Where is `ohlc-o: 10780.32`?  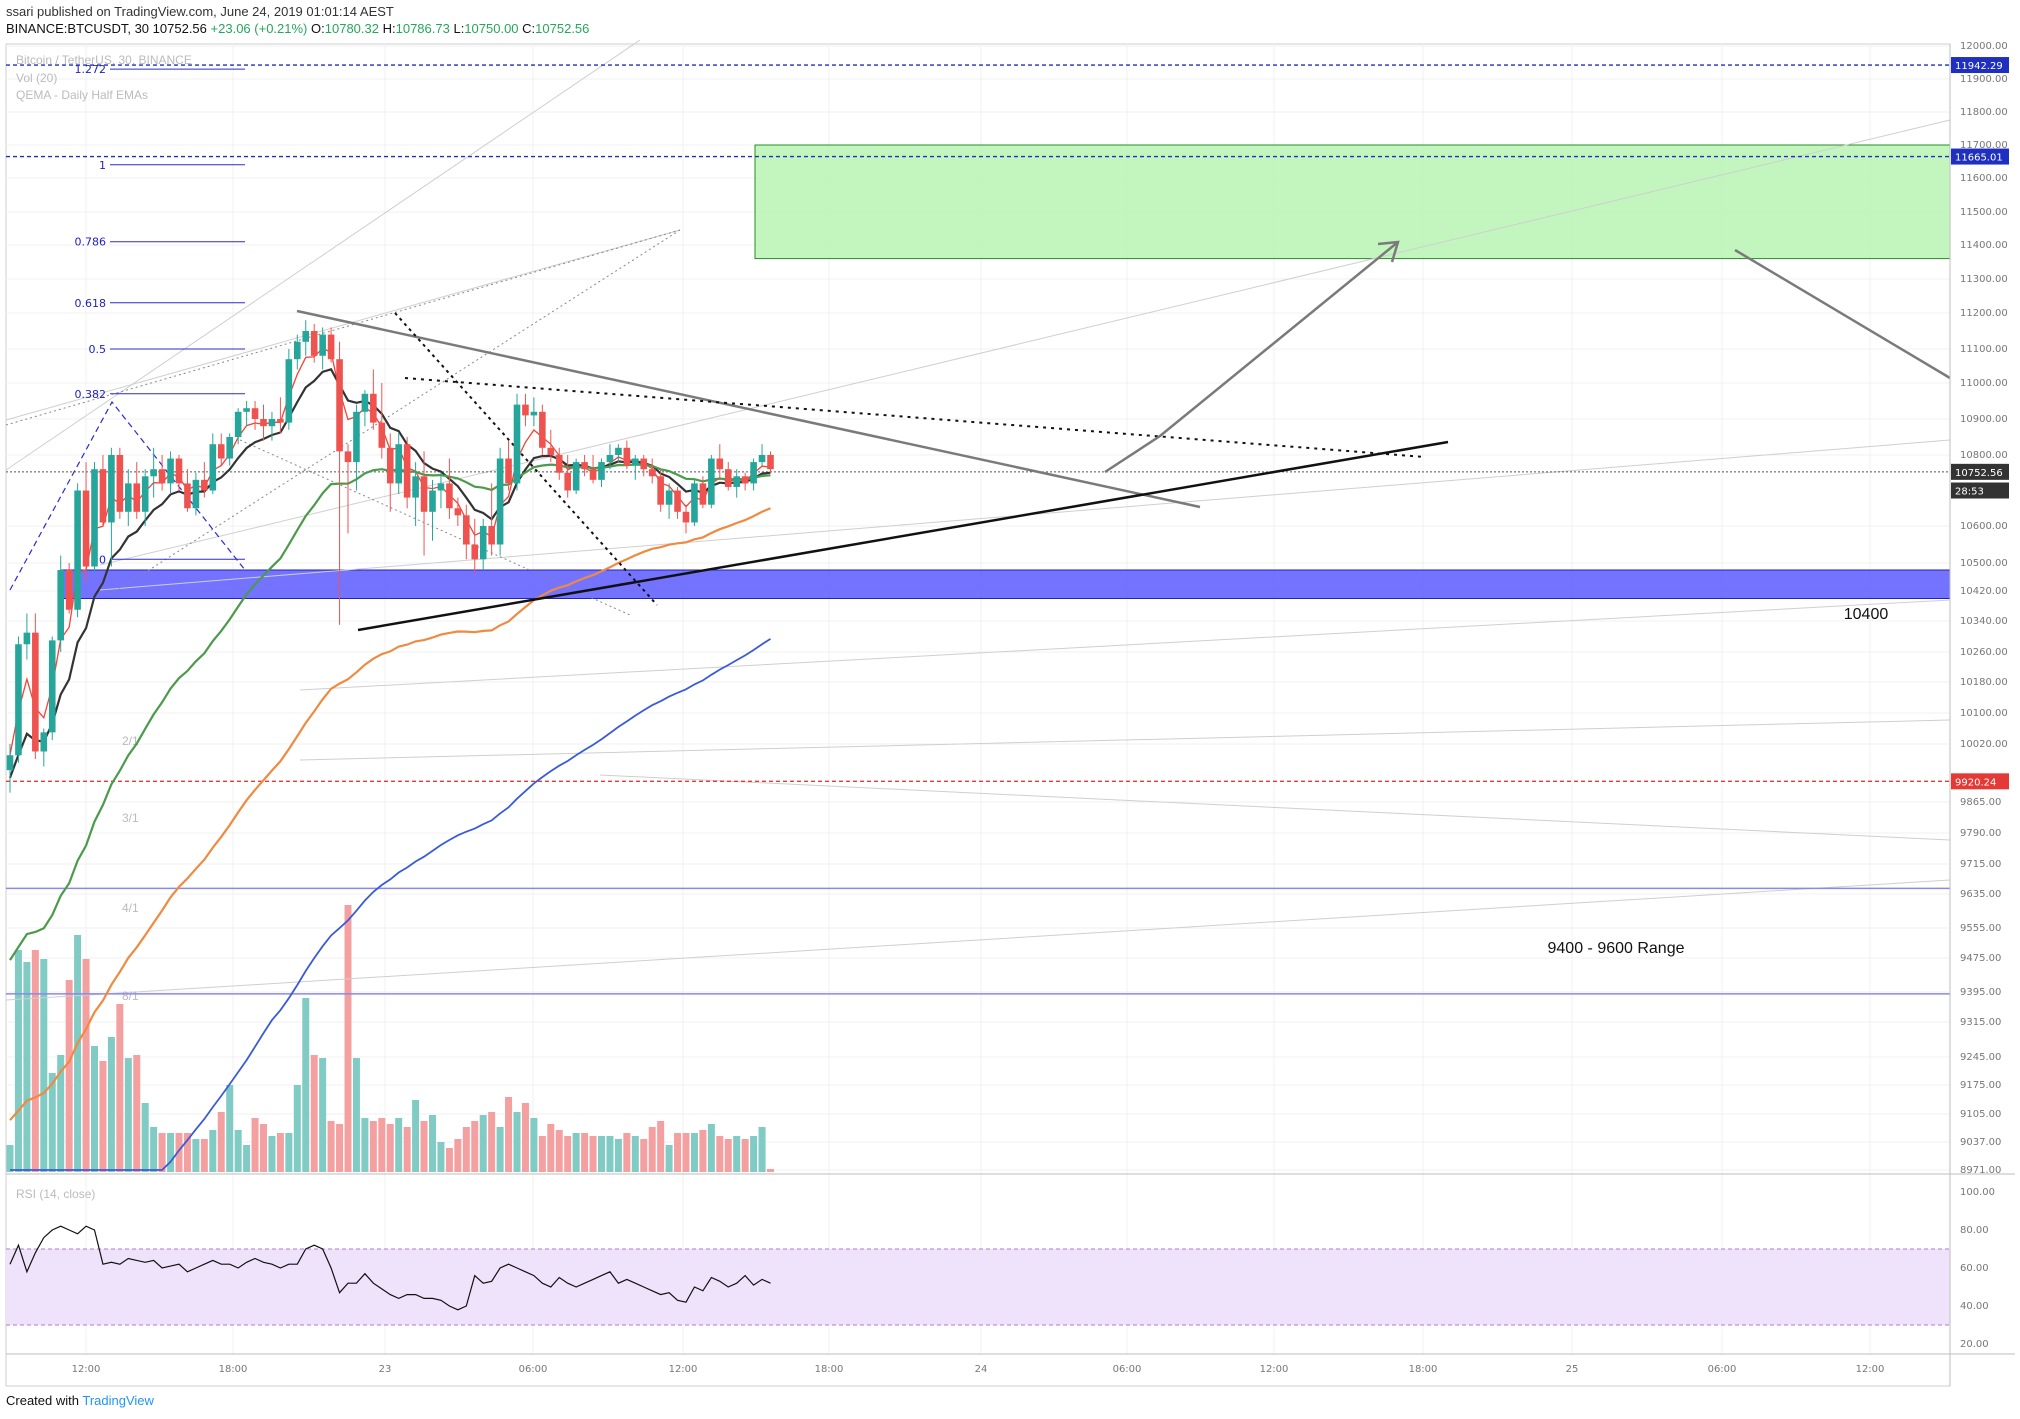
ohlc-o: 10780.32 is located at coordinates (351, 28).